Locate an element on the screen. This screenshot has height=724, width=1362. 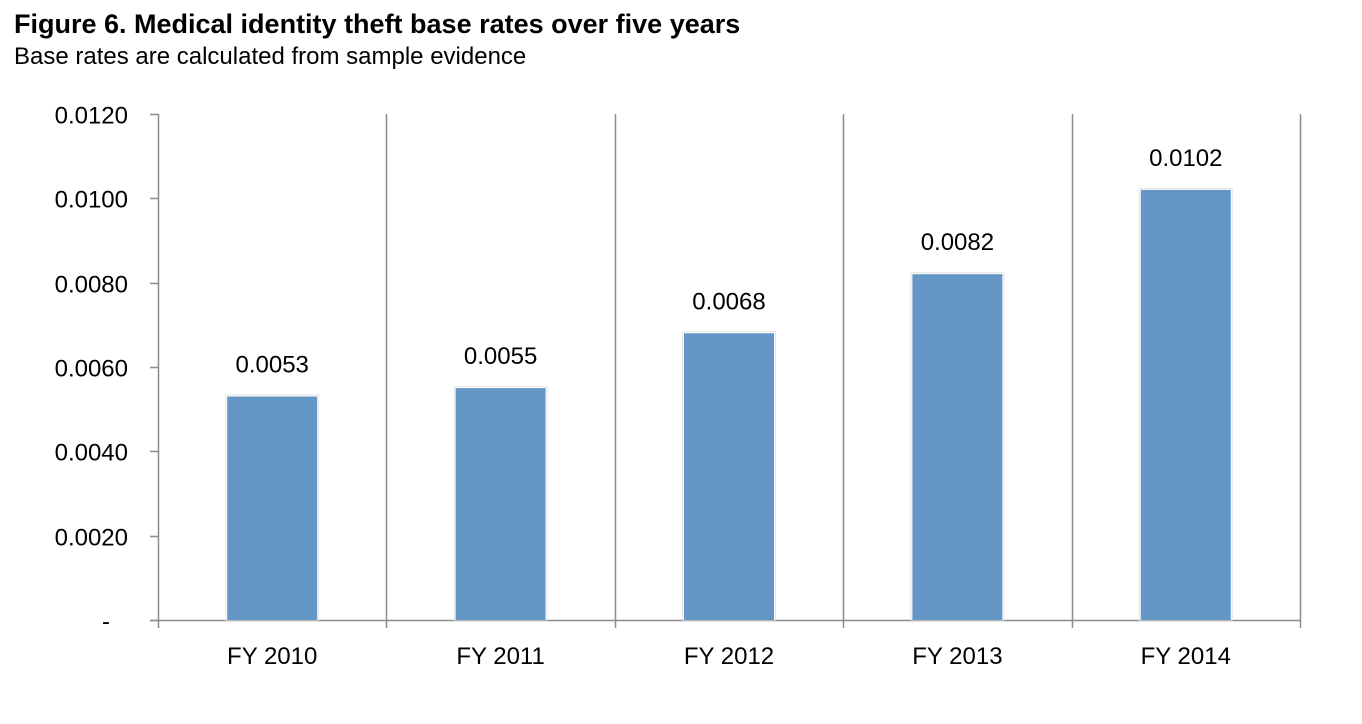
x-tick-label: FY 2013 is located at coordinates (957, 656).